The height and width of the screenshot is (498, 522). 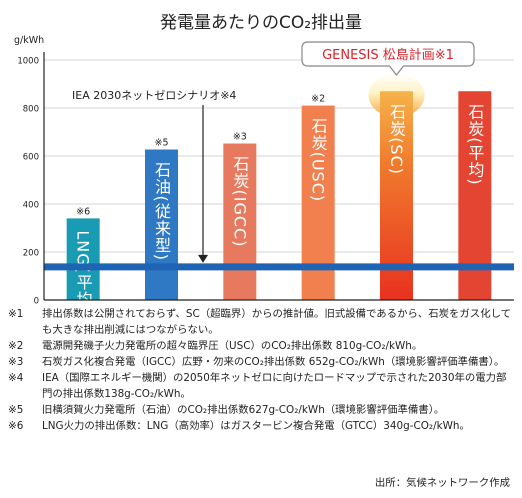 I want to click on y-axis-label: g/kWh, so click(x=29, y=40).